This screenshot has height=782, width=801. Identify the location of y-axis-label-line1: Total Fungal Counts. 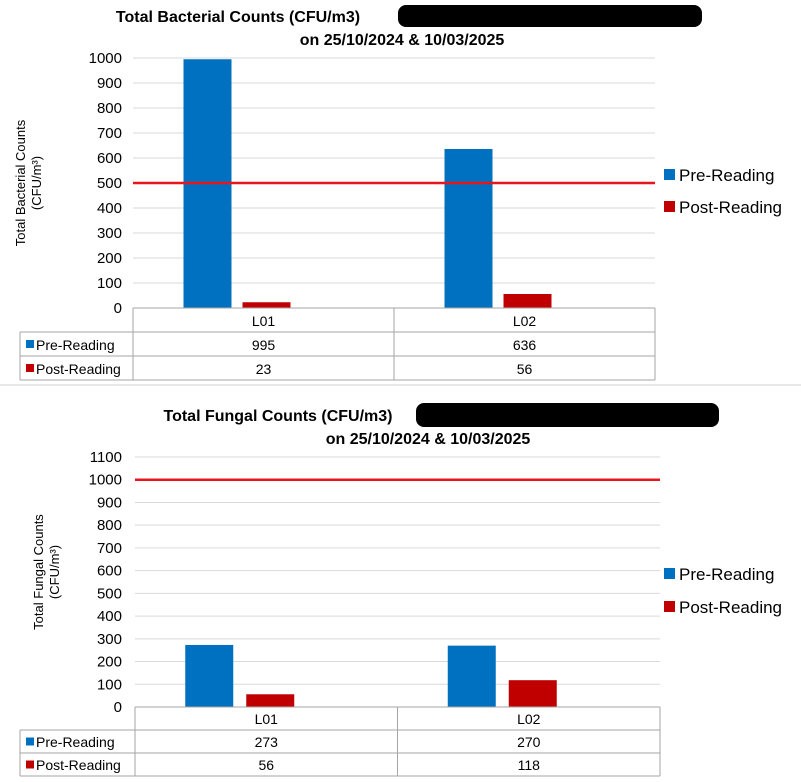
(38, 572).